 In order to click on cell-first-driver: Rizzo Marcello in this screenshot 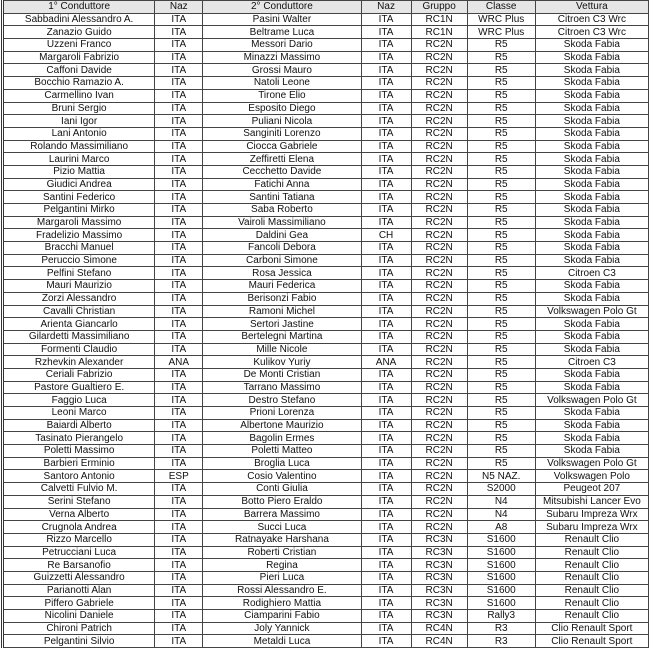, I will do `click(78, 539)`.